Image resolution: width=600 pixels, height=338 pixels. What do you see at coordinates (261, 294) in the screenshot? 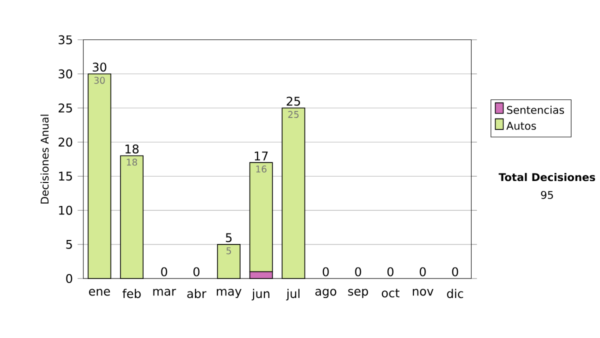
I see `x-tick-label: jun` at bounding box center [261, 294].